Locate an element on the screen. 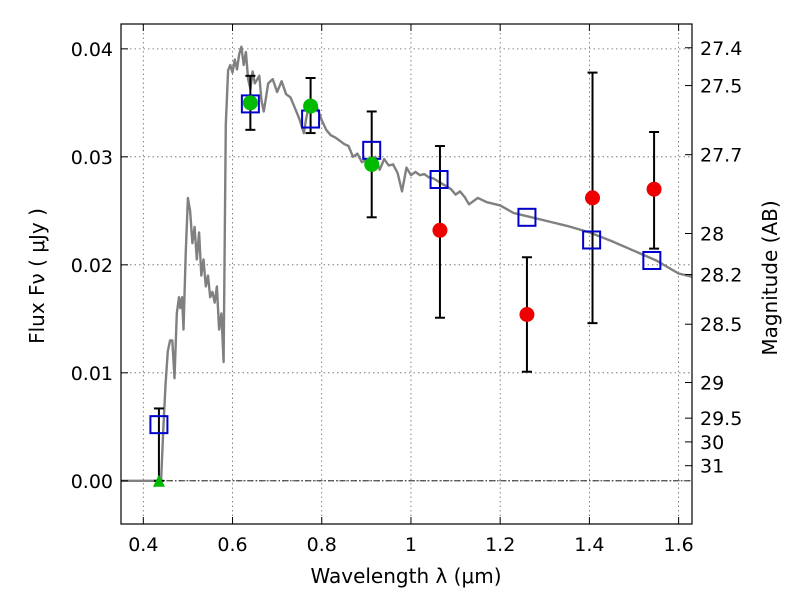 This screenshot has width=800, height=600. x-tick-label: 1.4 is located at coordinates (589, 545).